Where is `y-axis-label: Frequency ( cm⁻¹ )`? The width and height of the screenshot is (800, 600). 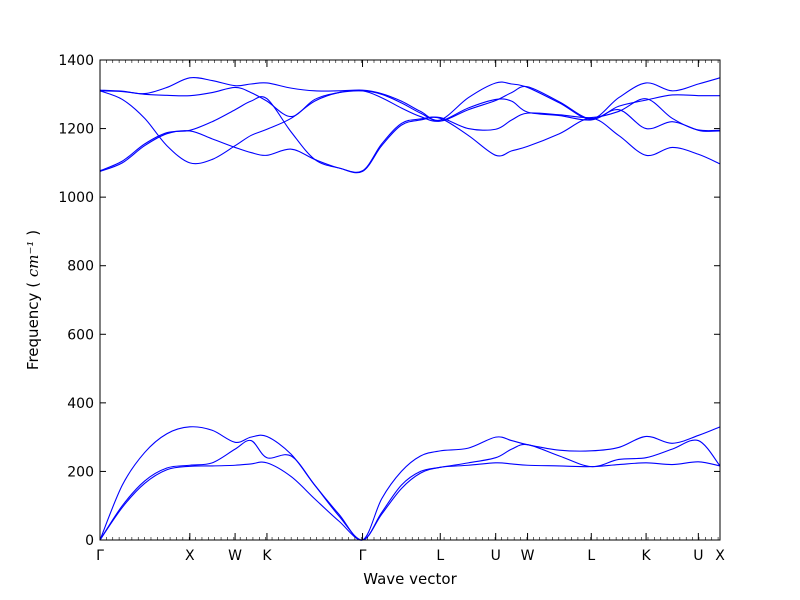 y-axis-label: Frequency ( cm⁻¹ ) is located at coordinates (33, 300).